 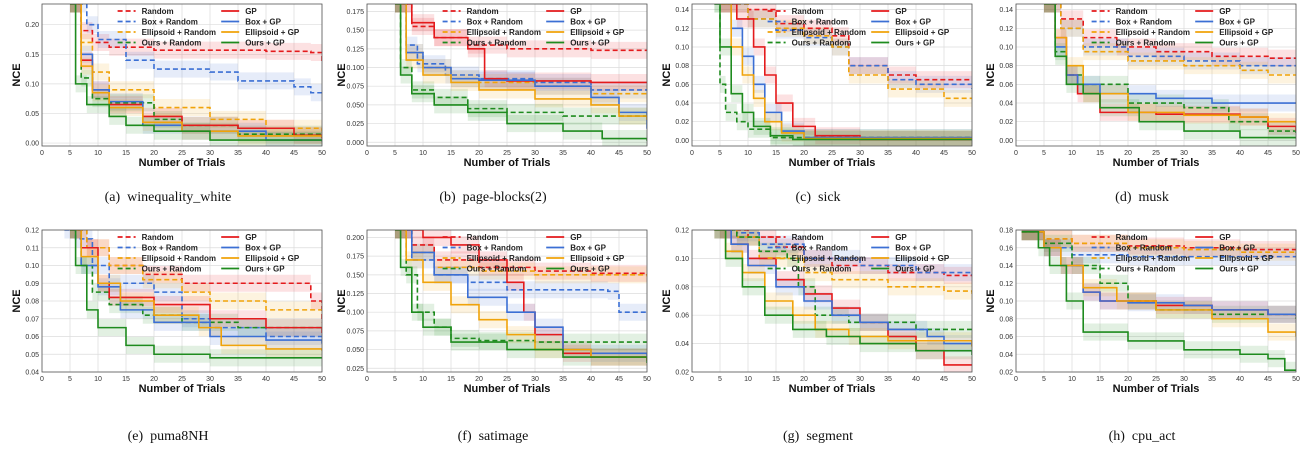 What do you see at coordinates (590, 269) in the screenshot?
I see `legend-label: Ours + GP` at bounding box center [590, 269].